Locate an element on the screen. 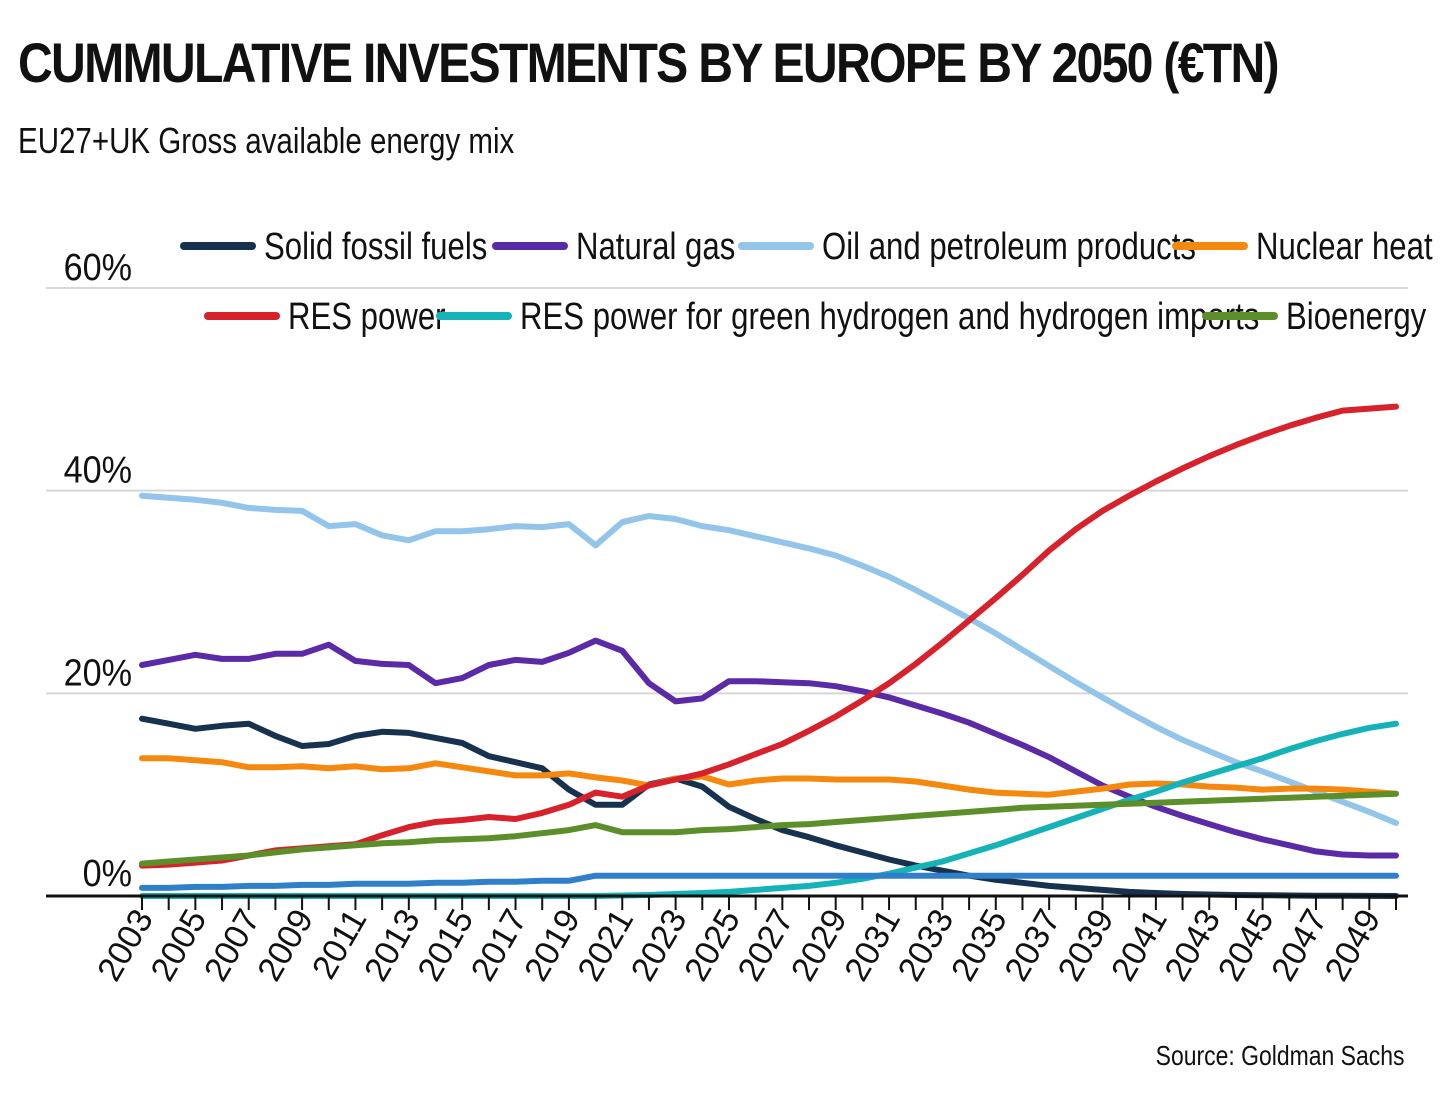  legend-label: RES power is located at coordinates (367, 317).